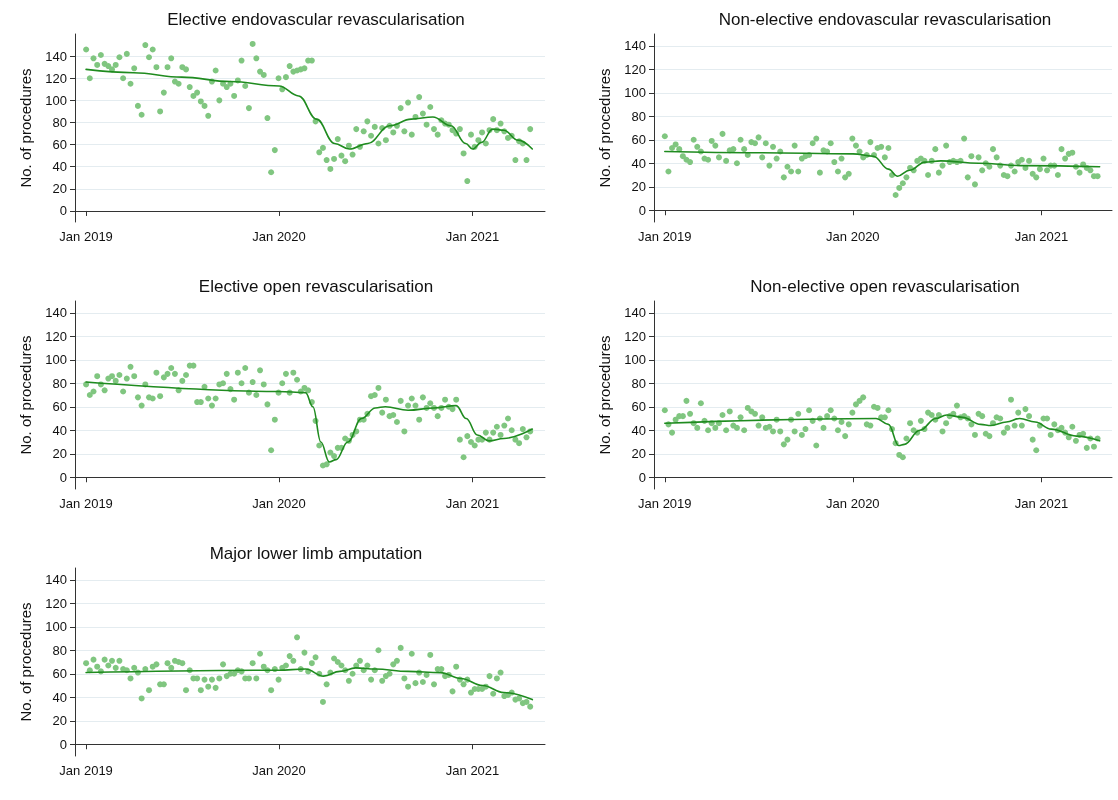 The image size is (1118, 800). Describe the element at coordinates (316, 19) in the screenshot. I see `chart-title: Elective endovascular revascularisation` at that location.